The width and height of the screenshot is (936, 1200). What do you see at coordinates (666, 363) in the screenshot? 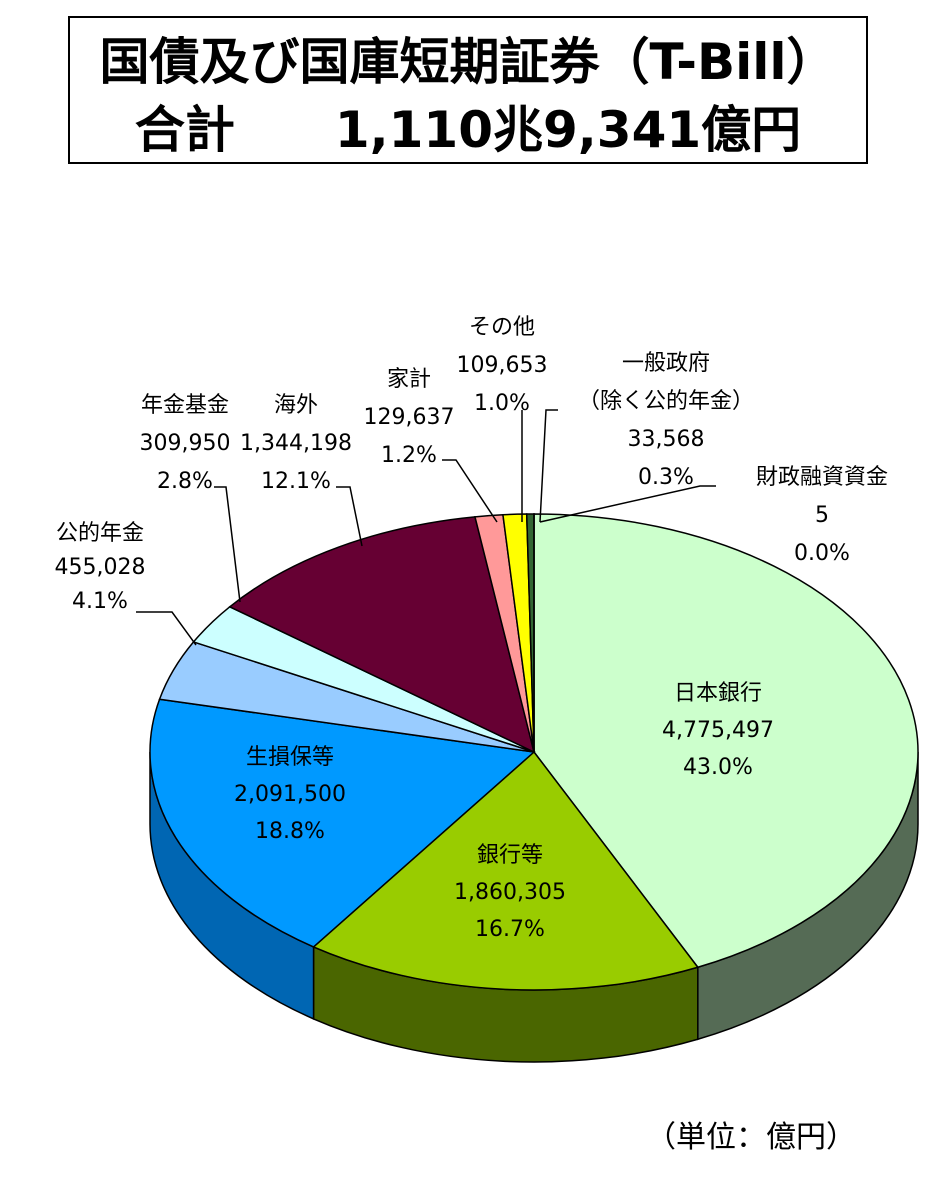
I see `slice-label-name: 一般政府` at bounding box center [666, 363].